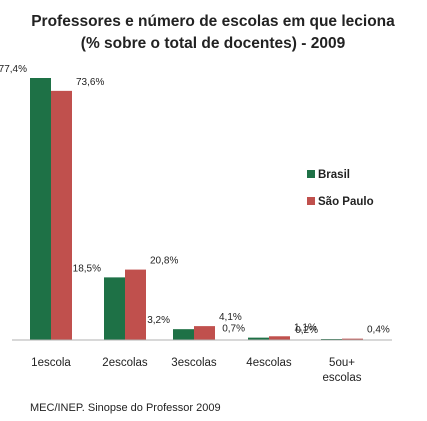 This screenshot has height=421, width=427. I want to click on x-tick-label-2: 2escolas, so click(125, 363).